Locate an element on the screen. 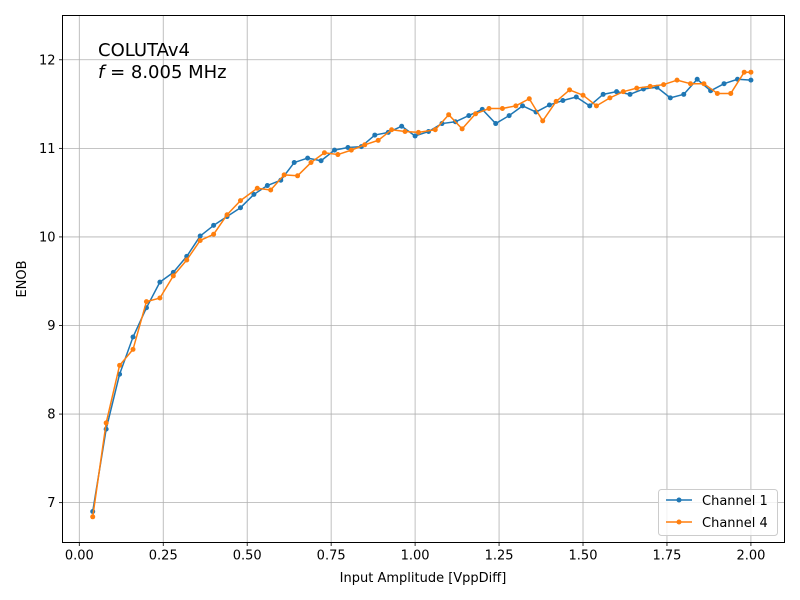  y-axis: 7 8 9 10 11 12 is located at coordinates (51, 282).